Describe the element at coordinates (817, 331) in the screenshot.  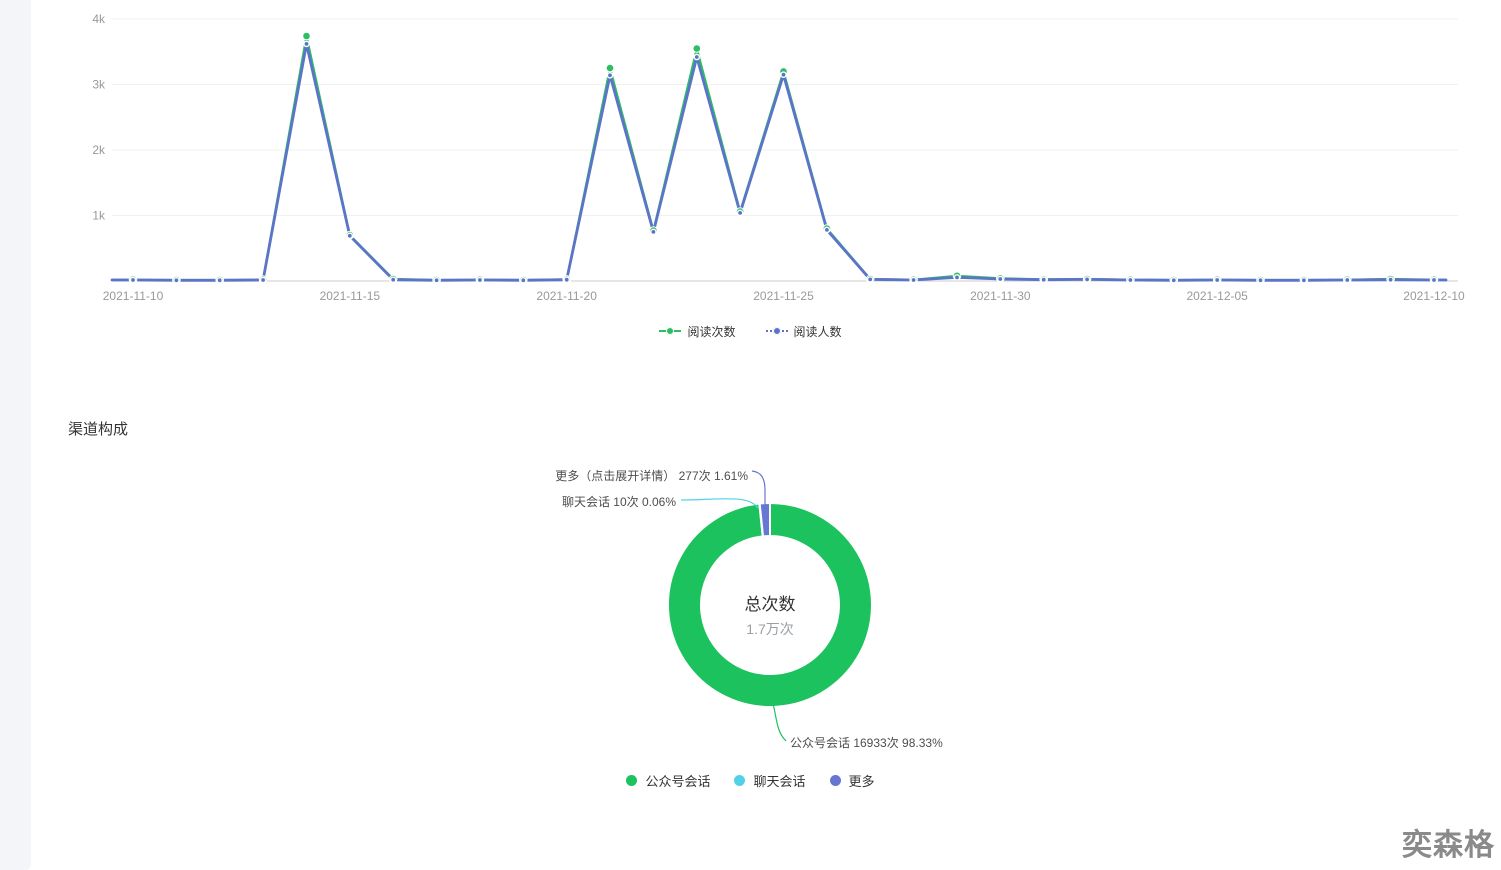
I see `legend-label-reader-count: 阅读人数` at that location.